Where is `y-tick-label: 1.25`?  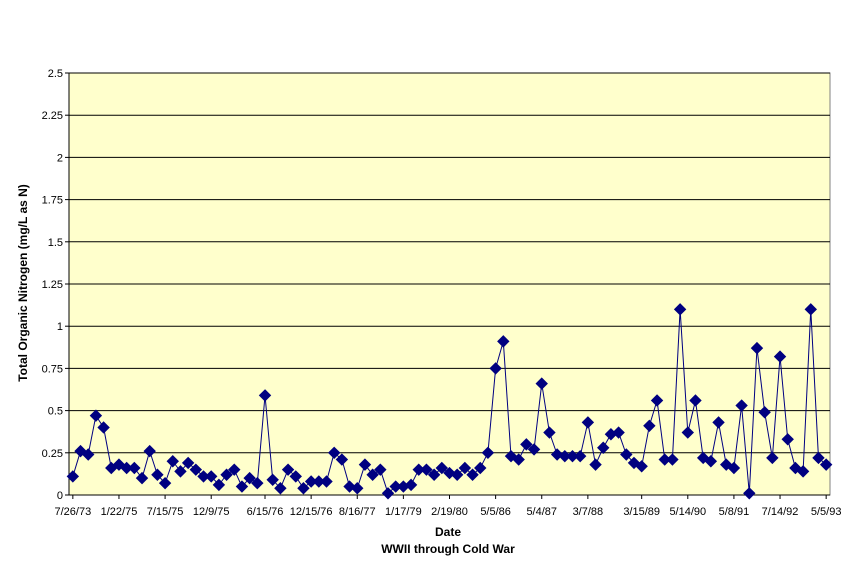
y-tick-label: 1.25 is located at coordinates (52, 285).